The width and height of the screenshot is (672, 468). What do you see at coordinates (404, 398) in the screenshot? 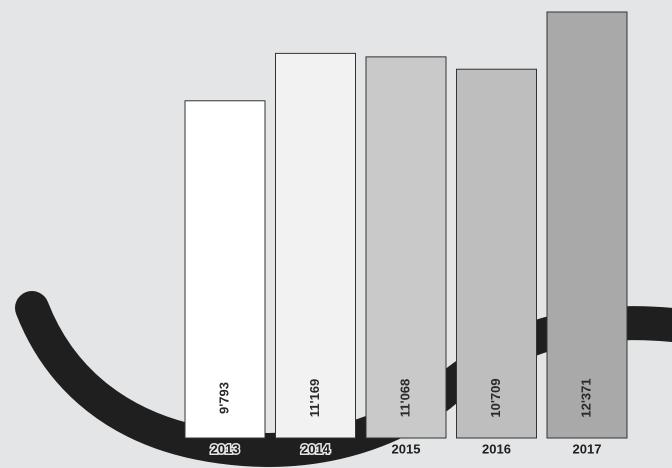
I see `value-label: 11'068` at bounding box center [404, 398].